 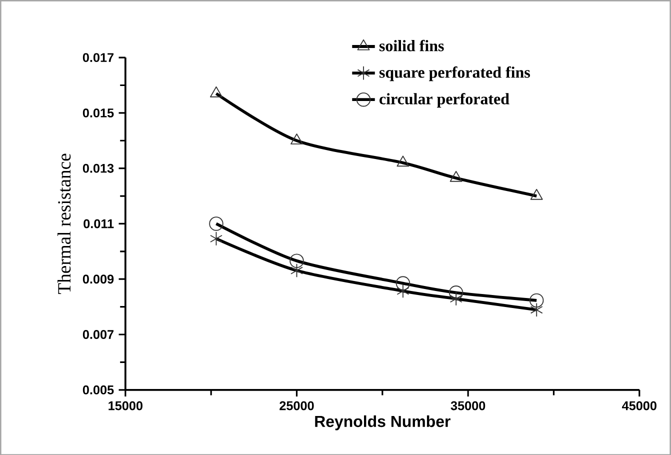 I want to click on y-tick-label: 0.011, so click(x=99, y=223).